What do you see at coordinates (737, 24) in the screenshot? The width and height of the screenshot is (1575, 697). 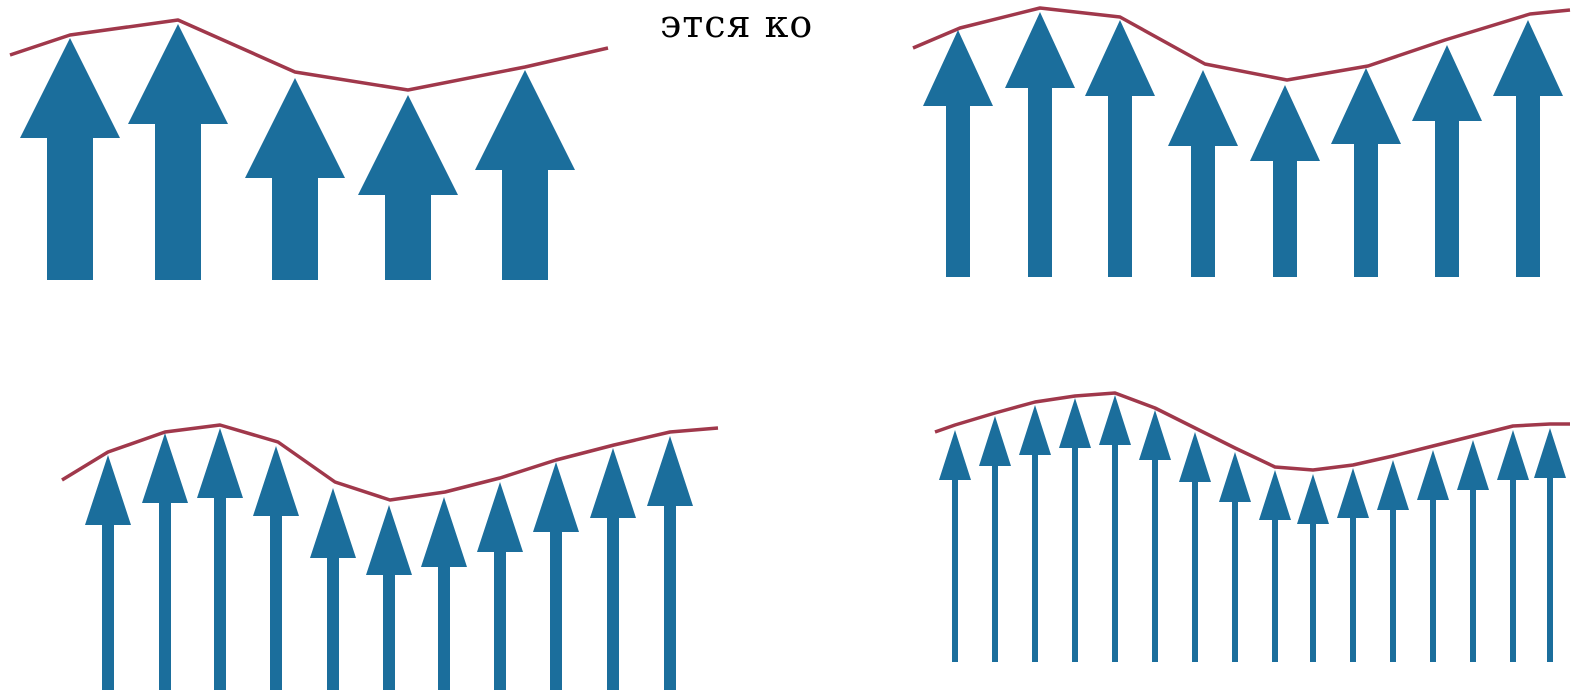 I see `caption-text: этся ко` at bounding box center [737, 24].